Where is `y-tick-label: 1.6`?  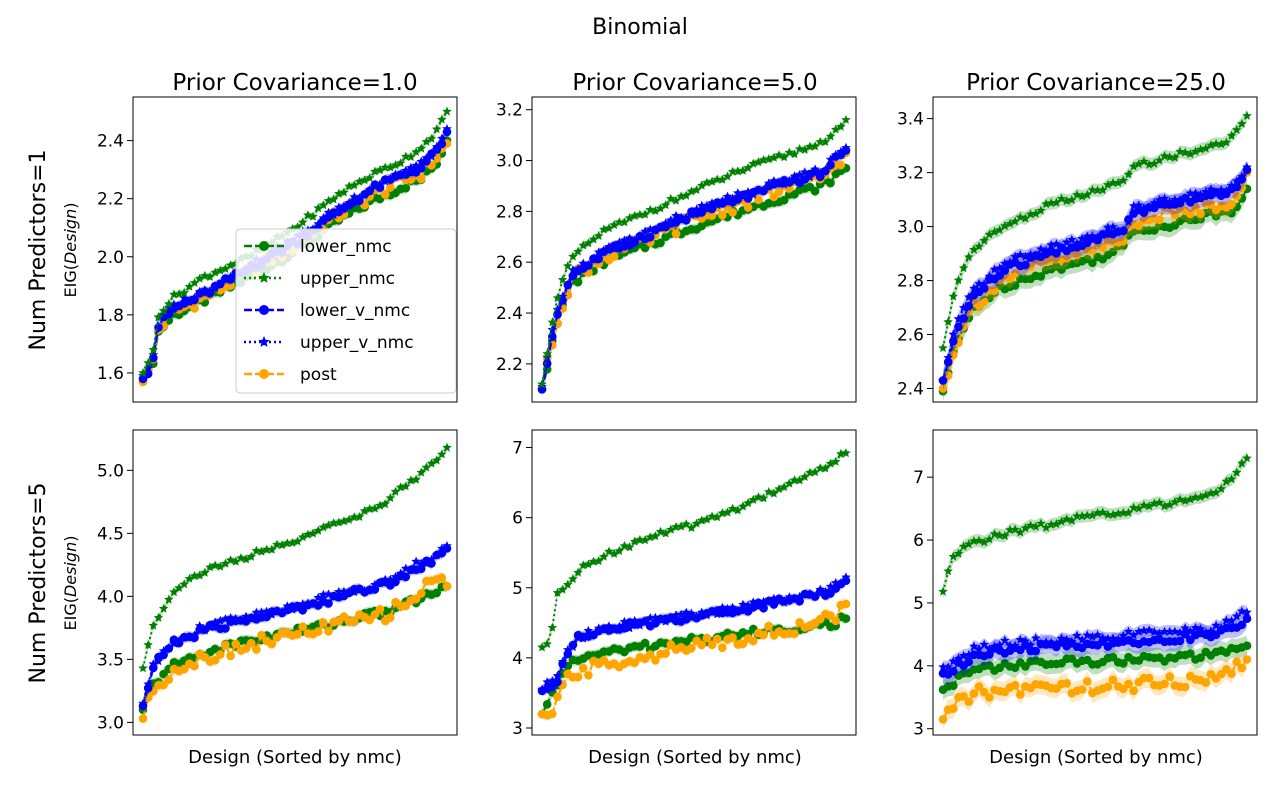
y-tick-label: 1.6 is located at coordinates (110, 374).